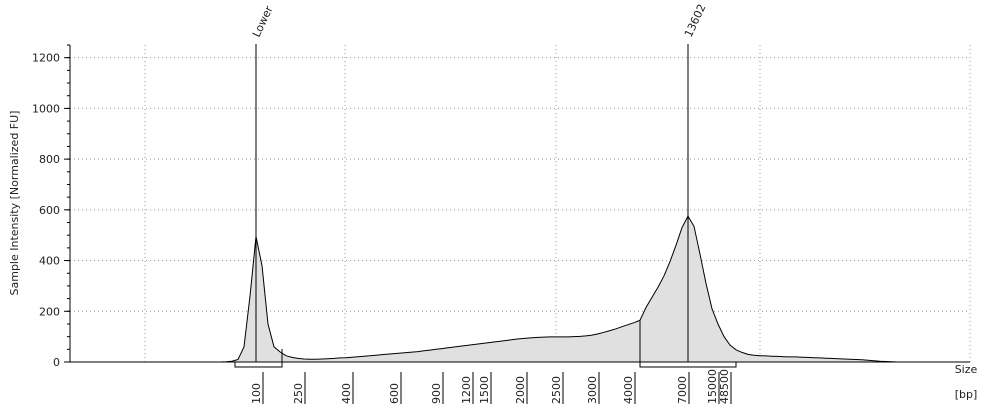 This screenshot has width=982, height=412. I want to click on x-tick-label: 1200, so click(466, 390).